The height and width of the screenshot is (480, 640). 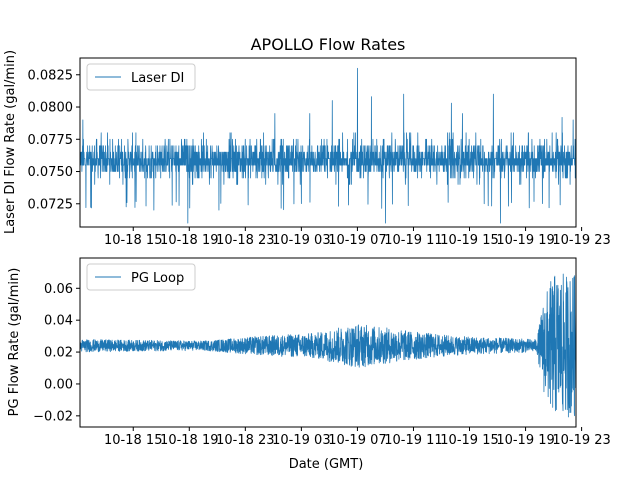 I want to click on laser-di-y-tick-label: 0.0725, so click(x=51, y=204).